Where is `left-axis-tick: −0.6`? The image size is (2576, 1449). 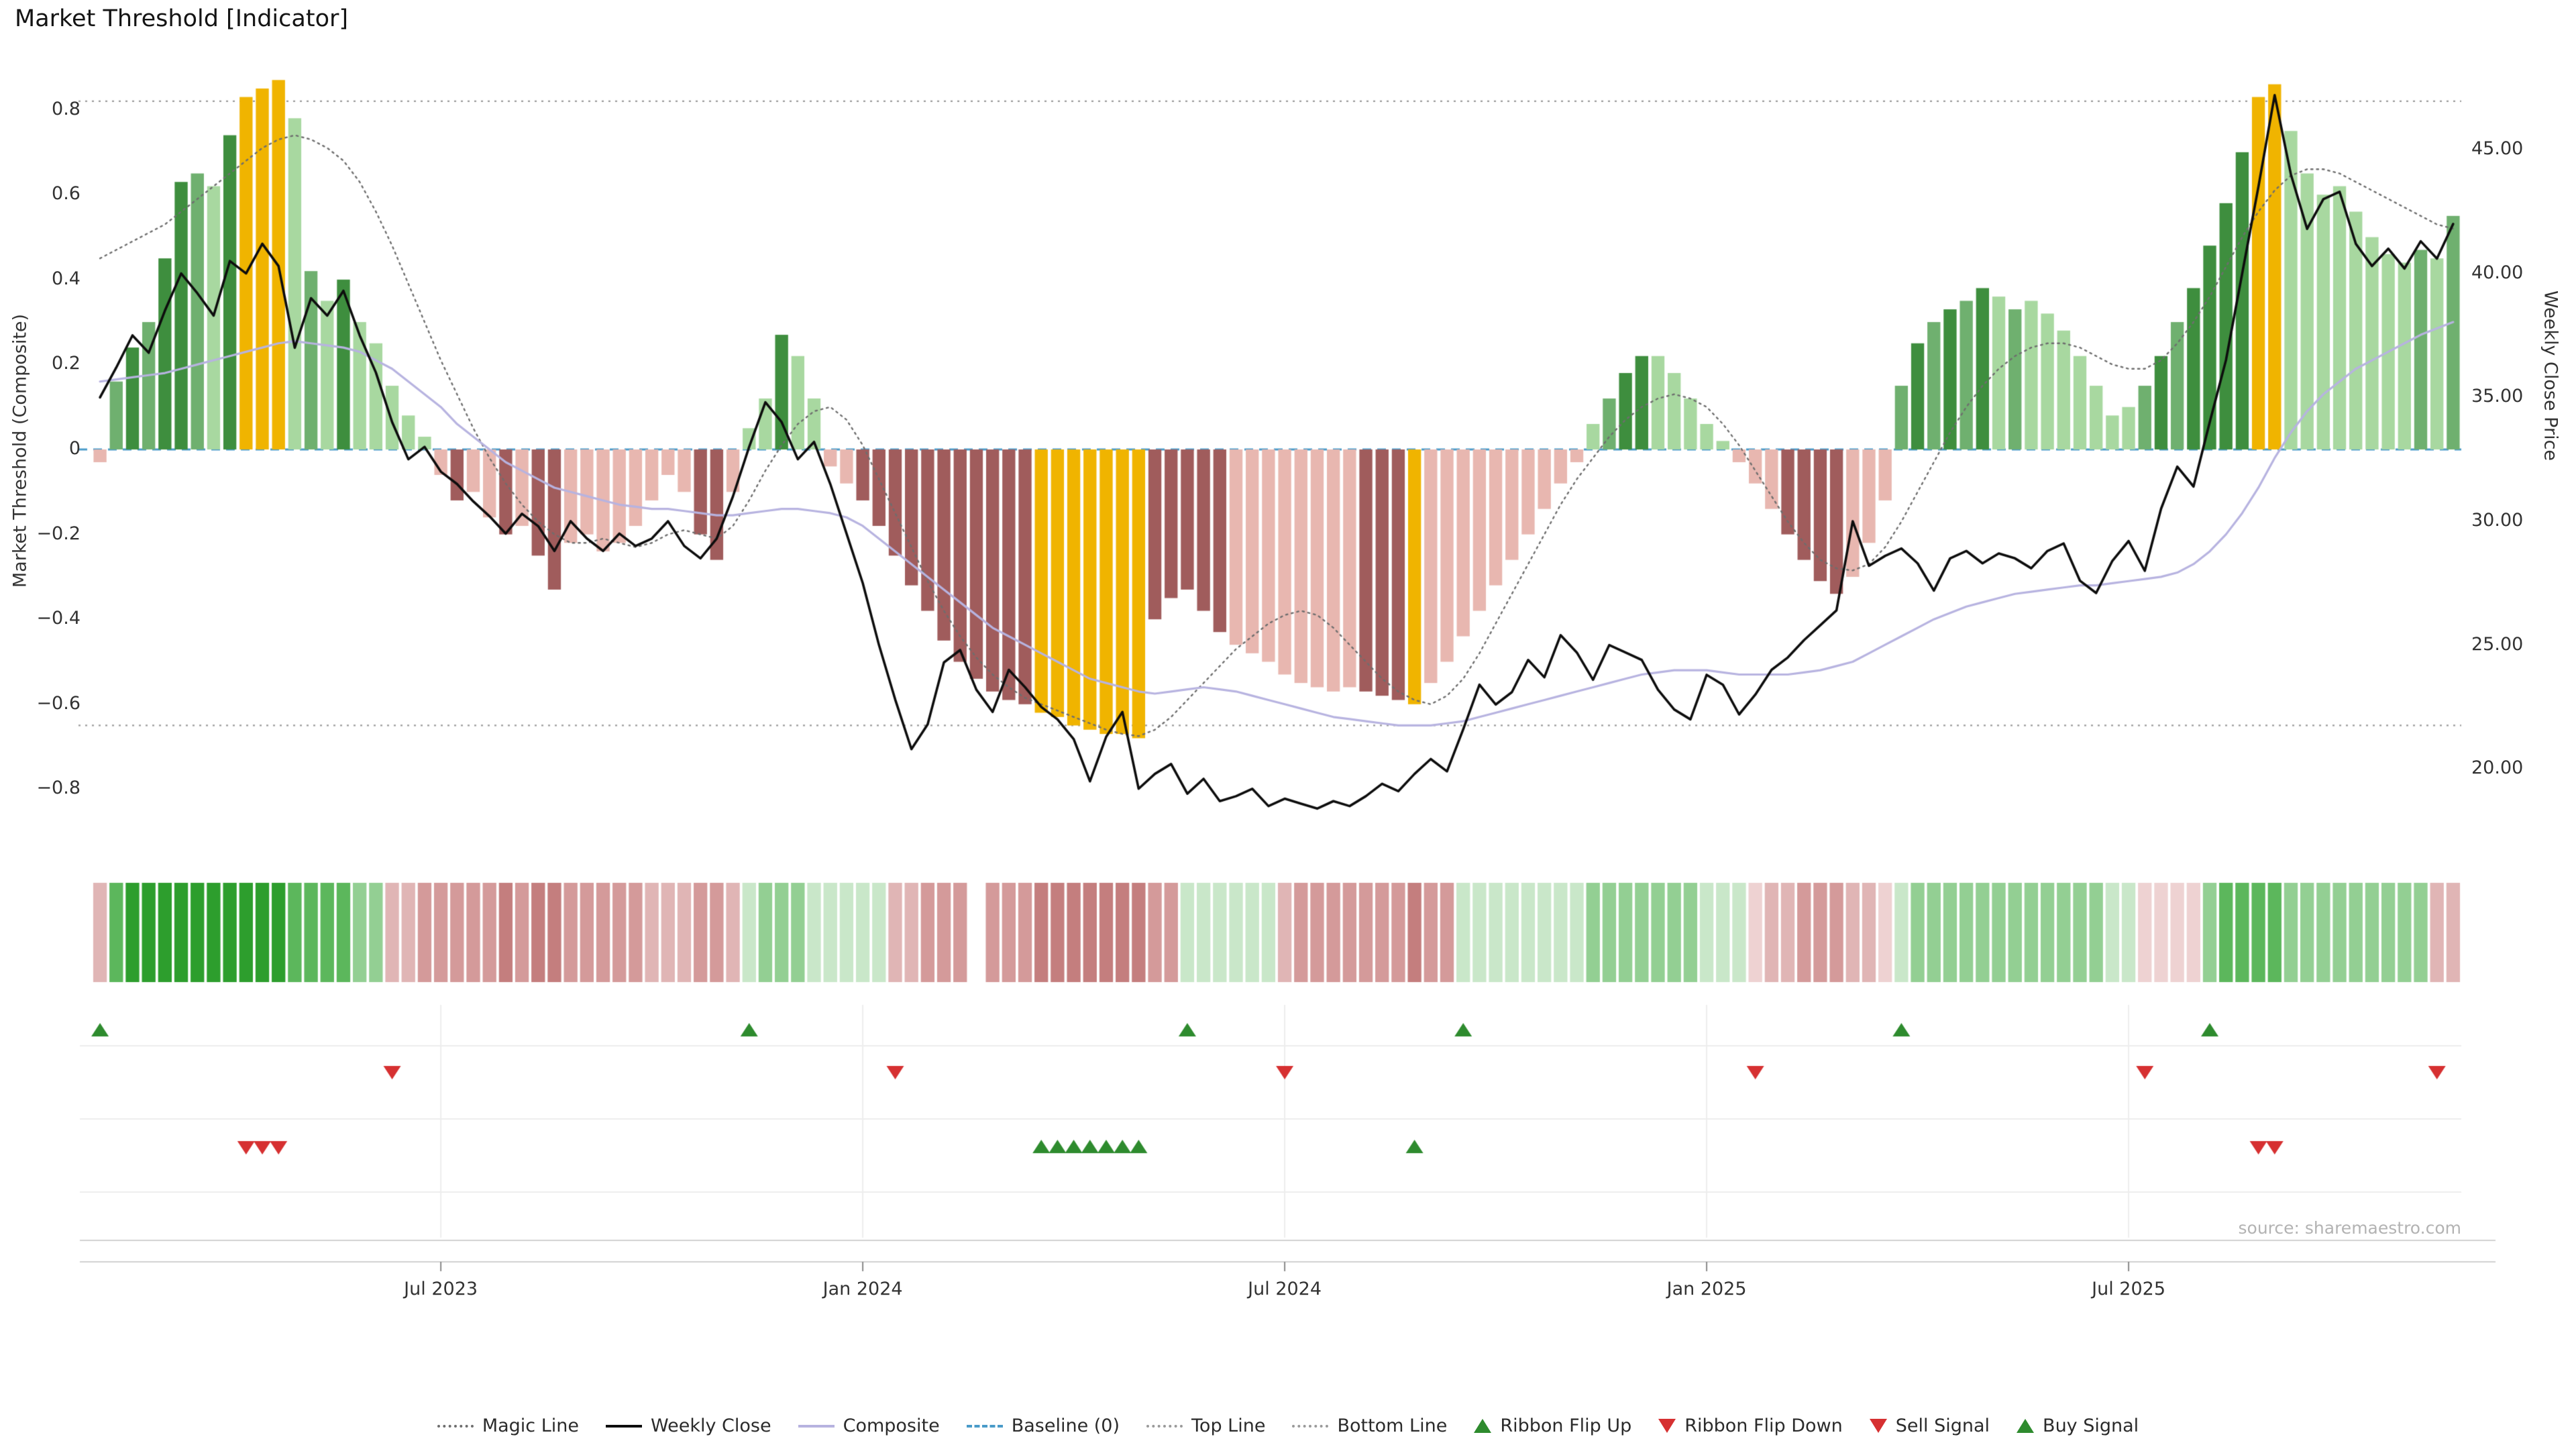 left-axis-tick: −0.6 is located at coordinates (58, 703).